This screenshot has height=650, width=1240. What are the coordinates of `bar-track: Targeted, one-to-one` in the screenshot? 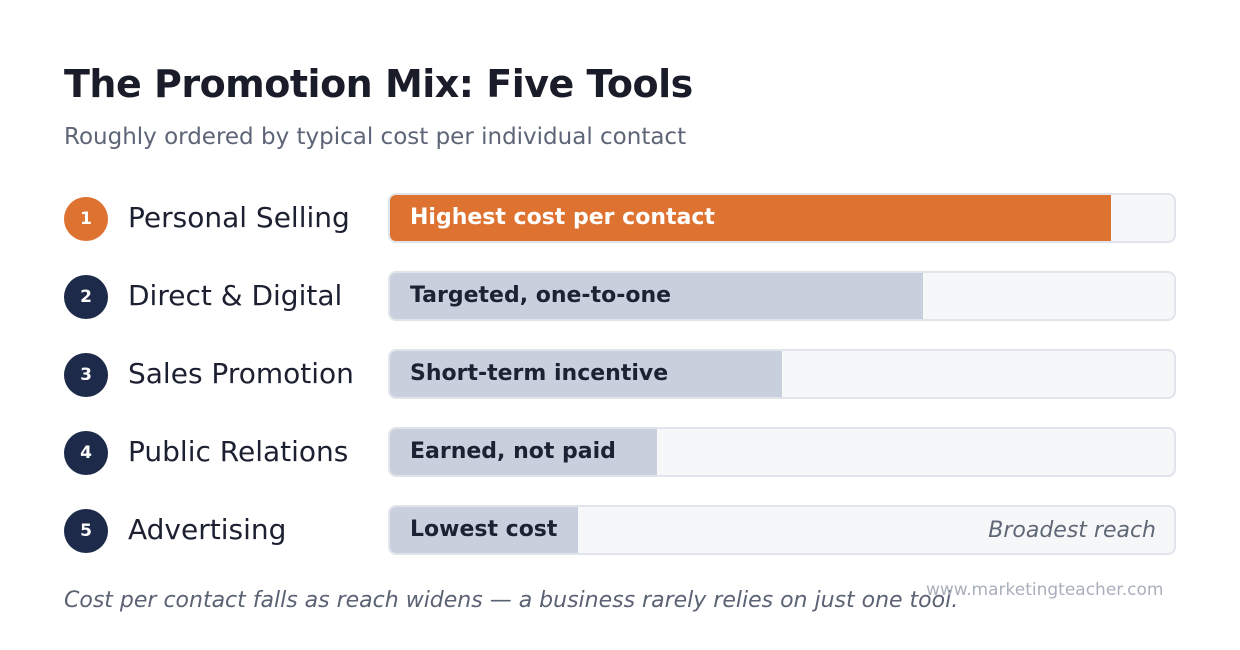 It's located at (782, 296).